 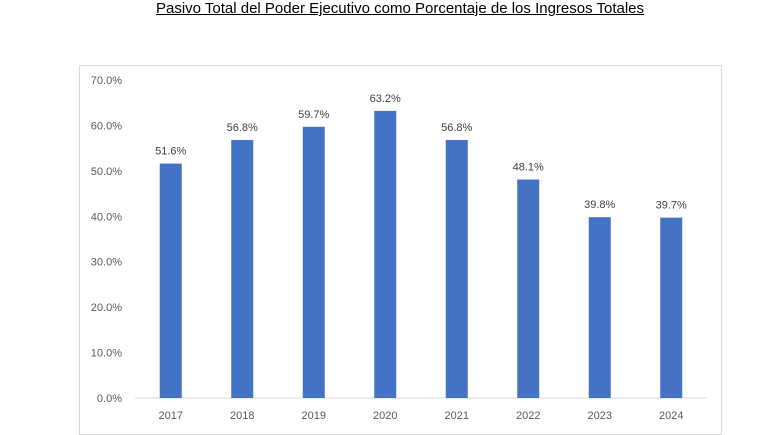 What do you see at coordinates (106, 217) in the screenshot?
I see `y-tick-label: 40.0%` at bounding box center [106, 217].